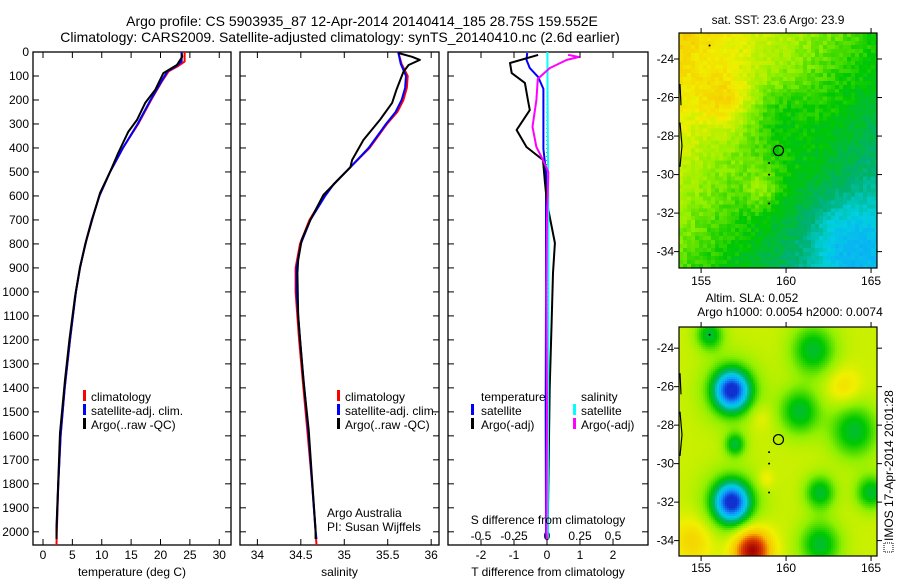 This screenshot has height=580, width=900. Describe the element at coordinates (889, 465) in the screenshot. I see `imos-timestamp: IMOS 17-Apr-2014 20:01:28` at that location.